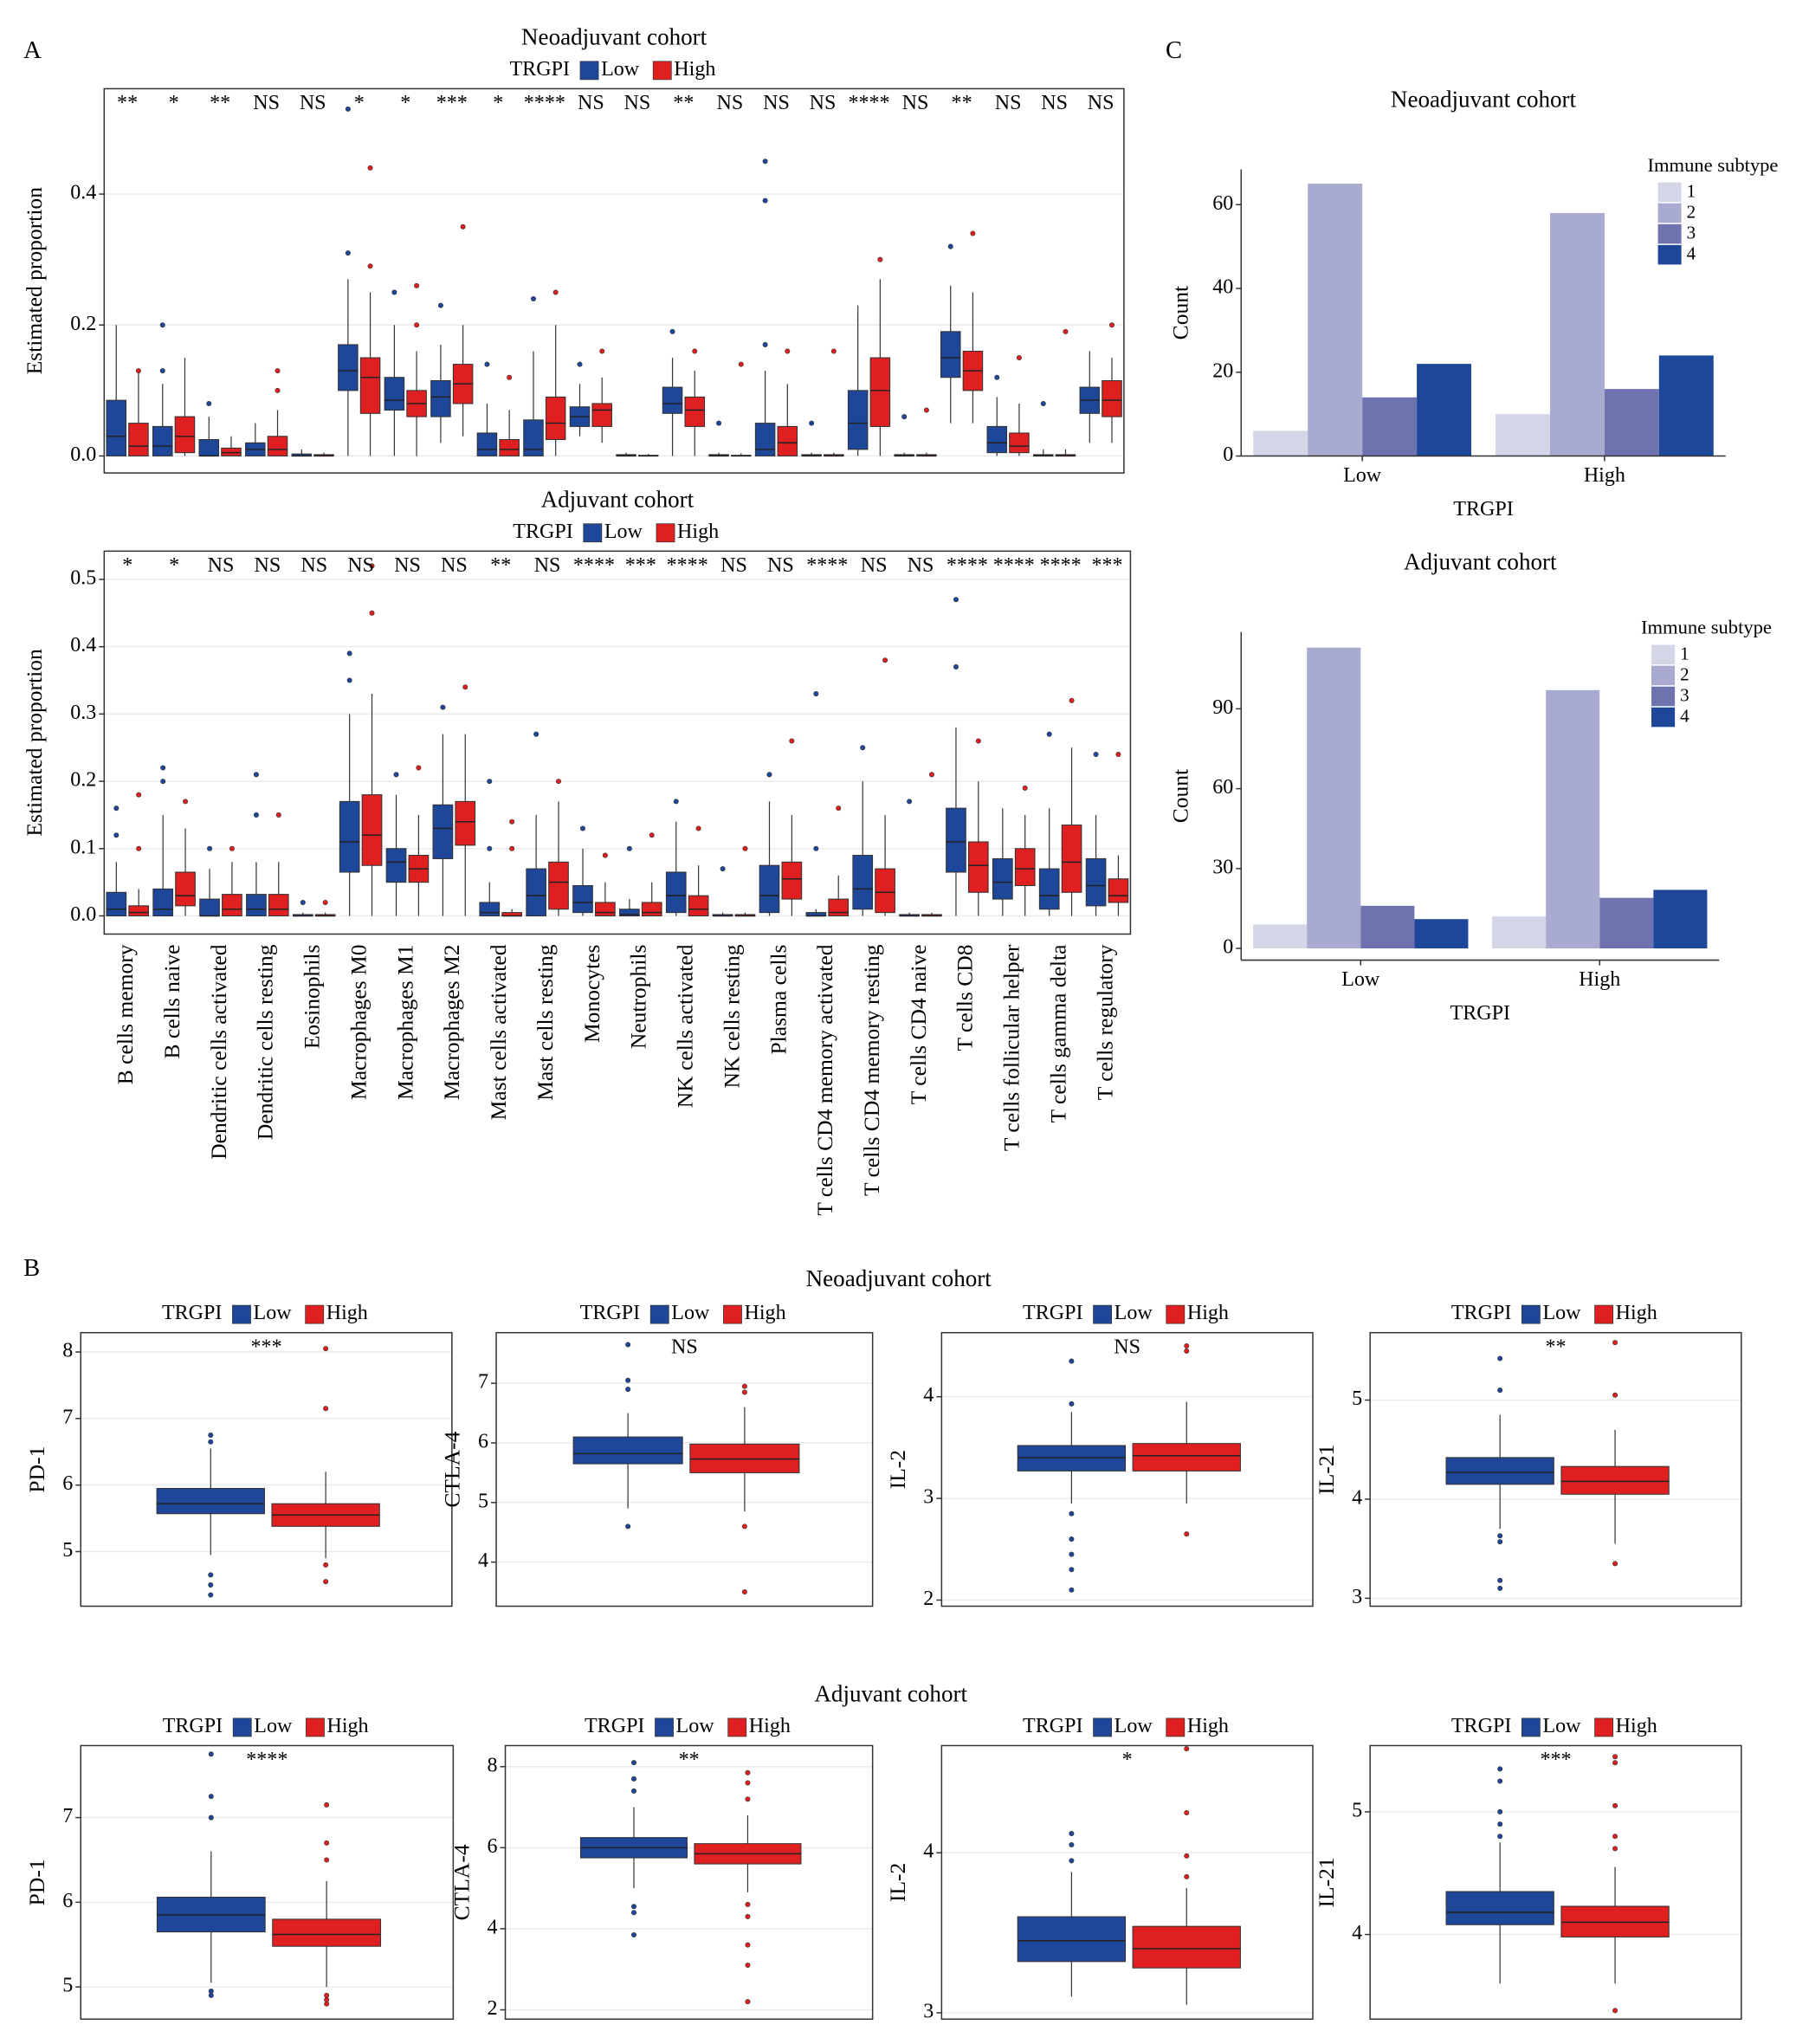  I want to click on y-axis-label: CTLA-4, so click(461, 1882).